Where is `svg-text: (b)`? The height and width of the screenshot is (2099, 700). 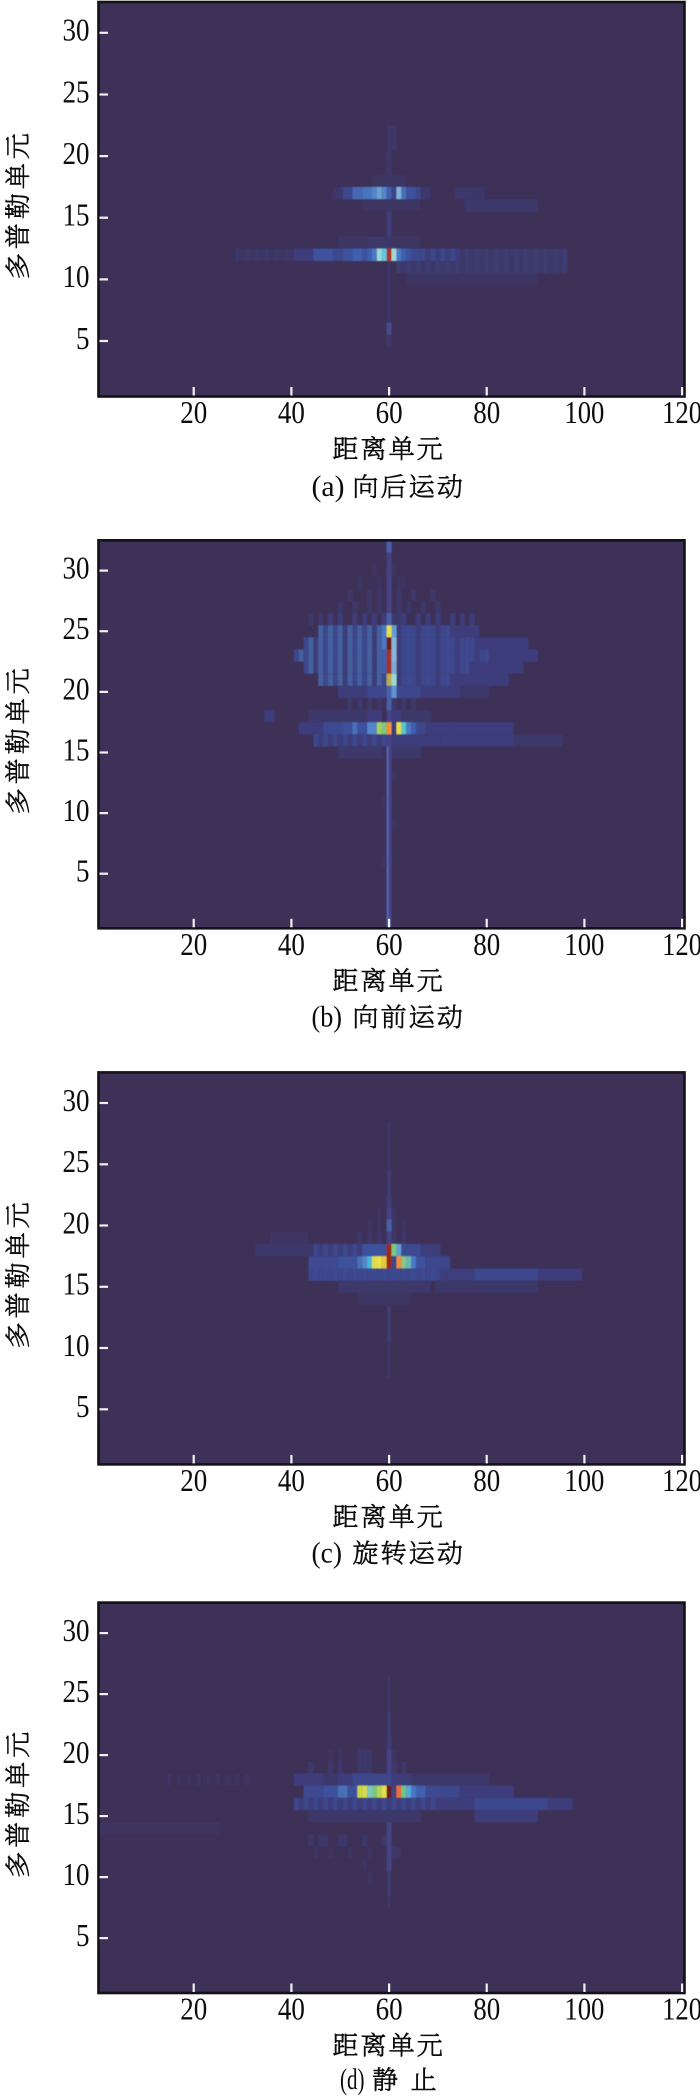 svg-text: (b) is located at coordinates (327, 1016).